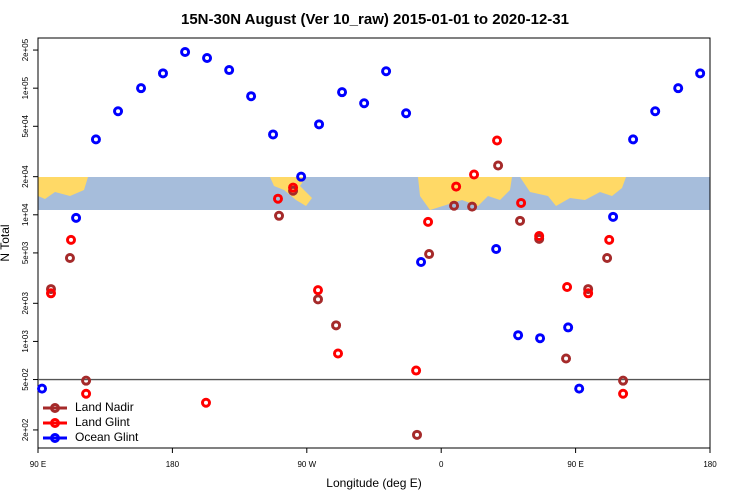 The height and width of the screenshot is (500, 750). What do you see at coordinates (25, 341) in the screenshot?
I see `y-tick-label: 1e+03` at bounding box center [25, 341].